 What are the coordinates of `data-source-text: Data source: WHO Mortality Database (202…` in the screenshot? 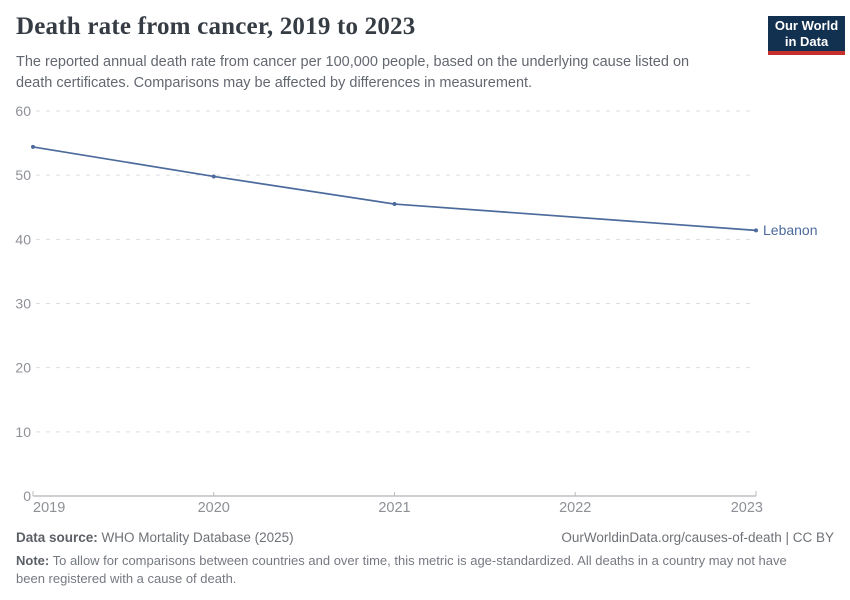 It's located at (155, 537).